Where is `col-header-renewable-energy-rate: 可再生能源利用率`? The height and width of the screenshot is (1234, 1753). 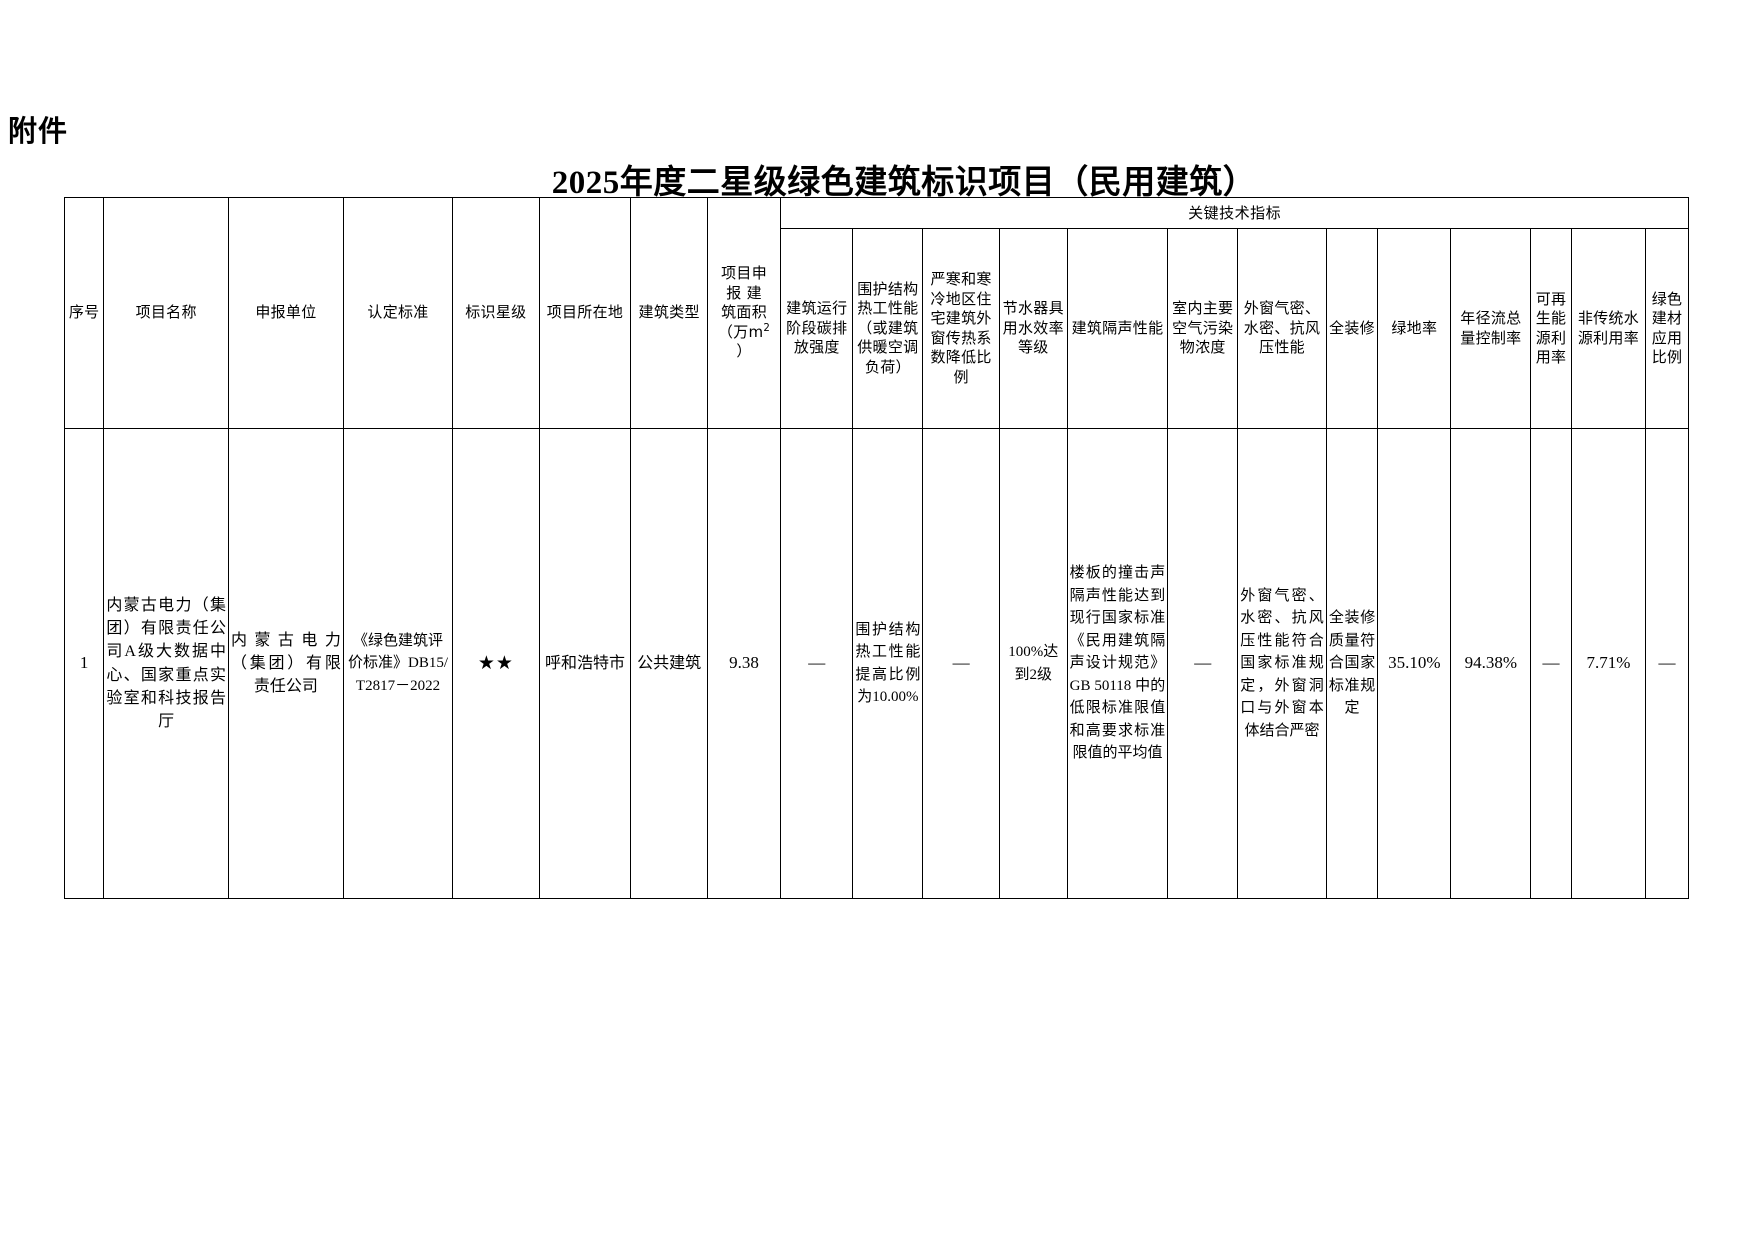 col-header-renewable-energy-rate: 可再生能源利用率 is located at coordinates (1551, 328).